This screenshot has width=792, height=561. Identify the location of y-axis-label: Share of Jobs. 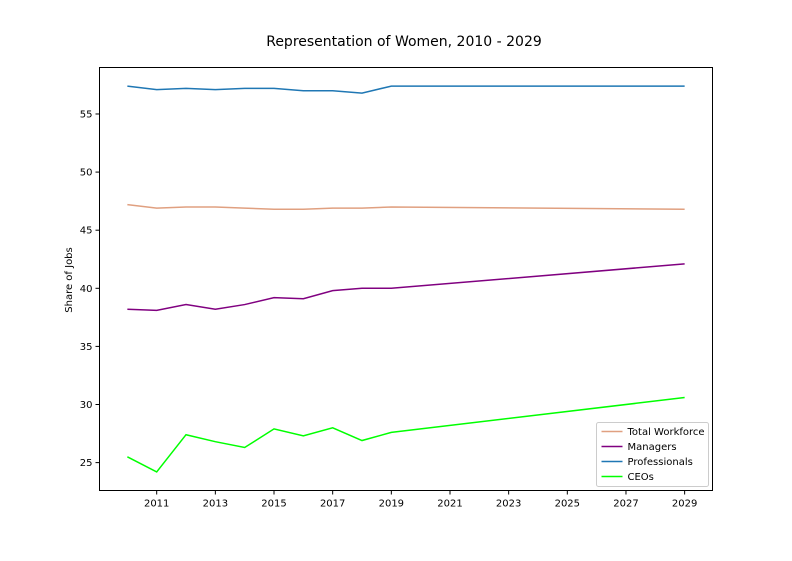
(69, 279).